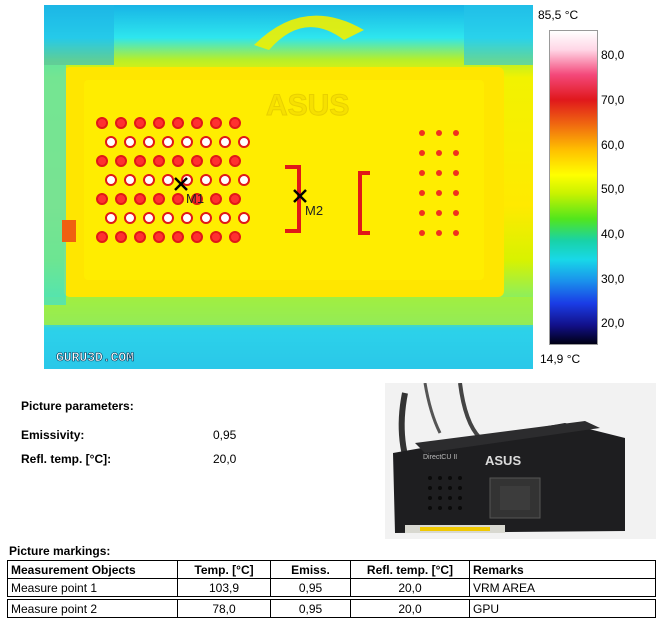  I want to click on picture-markings-heading: Picture markings:, so click(60, 551).